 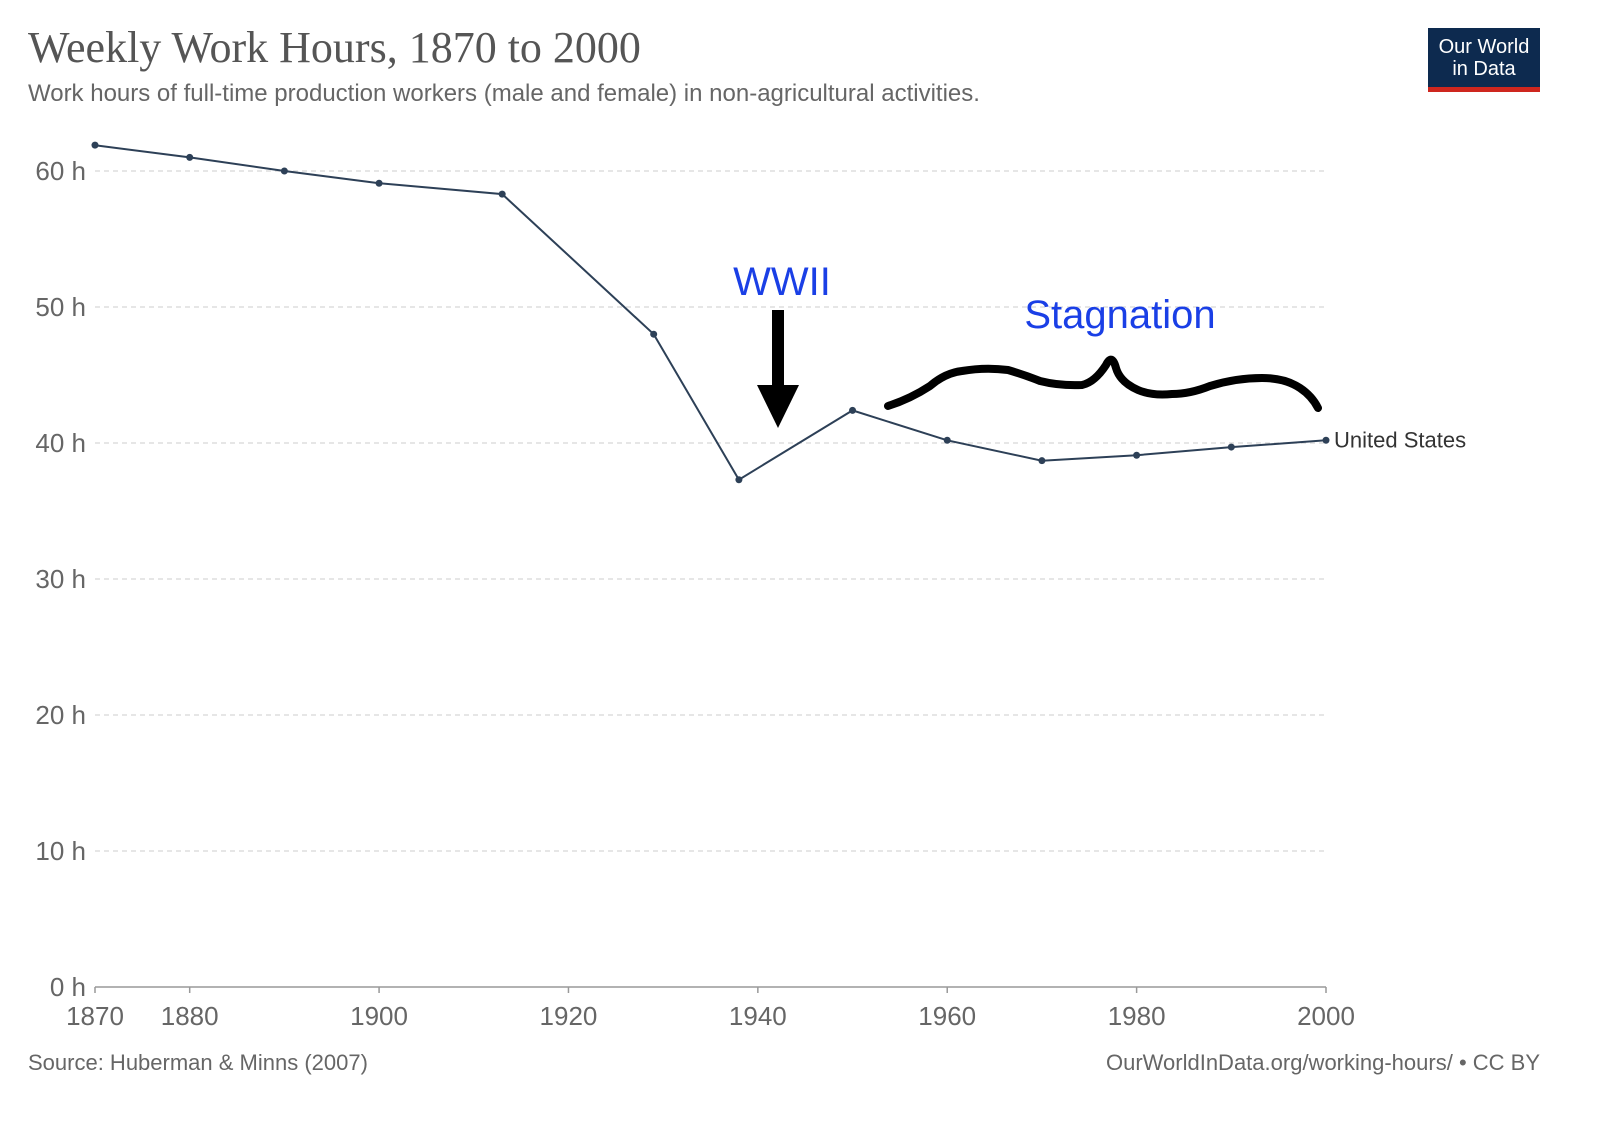 I want to click on wwii-annotation: WWII, so click(x=782, y=282).